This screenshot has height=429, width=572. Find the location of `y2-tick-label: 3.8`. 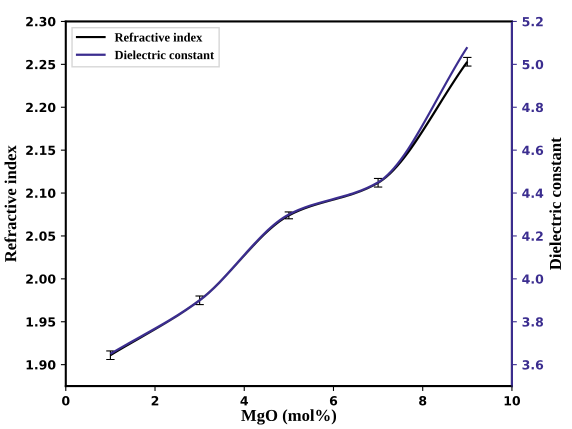

y2-tick-label: 3.8 is located at coordinates (533, 322).